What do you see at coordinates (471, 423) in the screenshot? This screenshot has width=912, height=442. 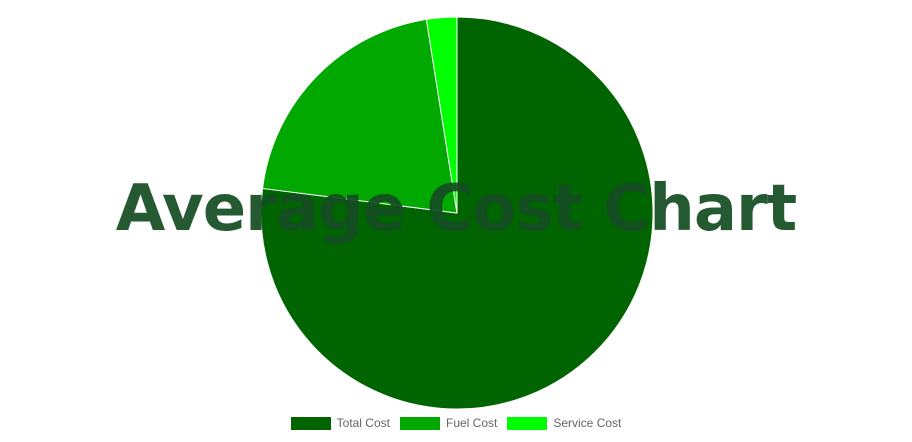 I see `legend-label-fuel-cost: Fuel Cost` at bounding box center [471, 423].